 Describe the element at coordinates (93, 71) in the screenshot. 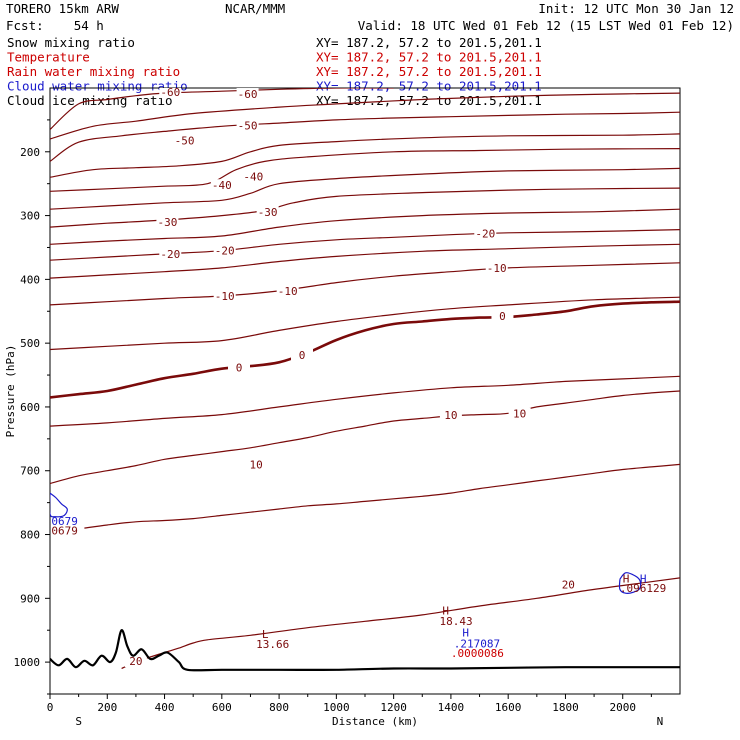

I see `legend-entry-name: Rain water mixing ratio` at that location.